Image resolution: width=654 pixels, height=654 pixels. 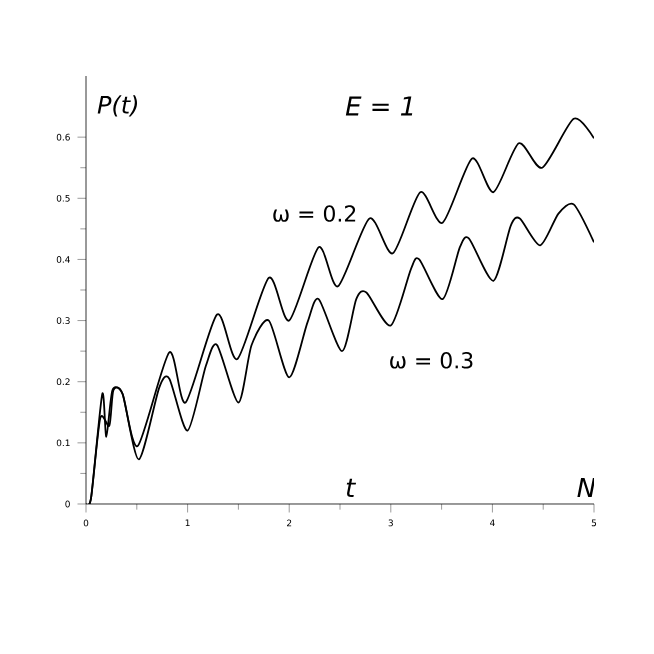 I want to click on series-label: ω = 0.3, so click(x=431, y=360).